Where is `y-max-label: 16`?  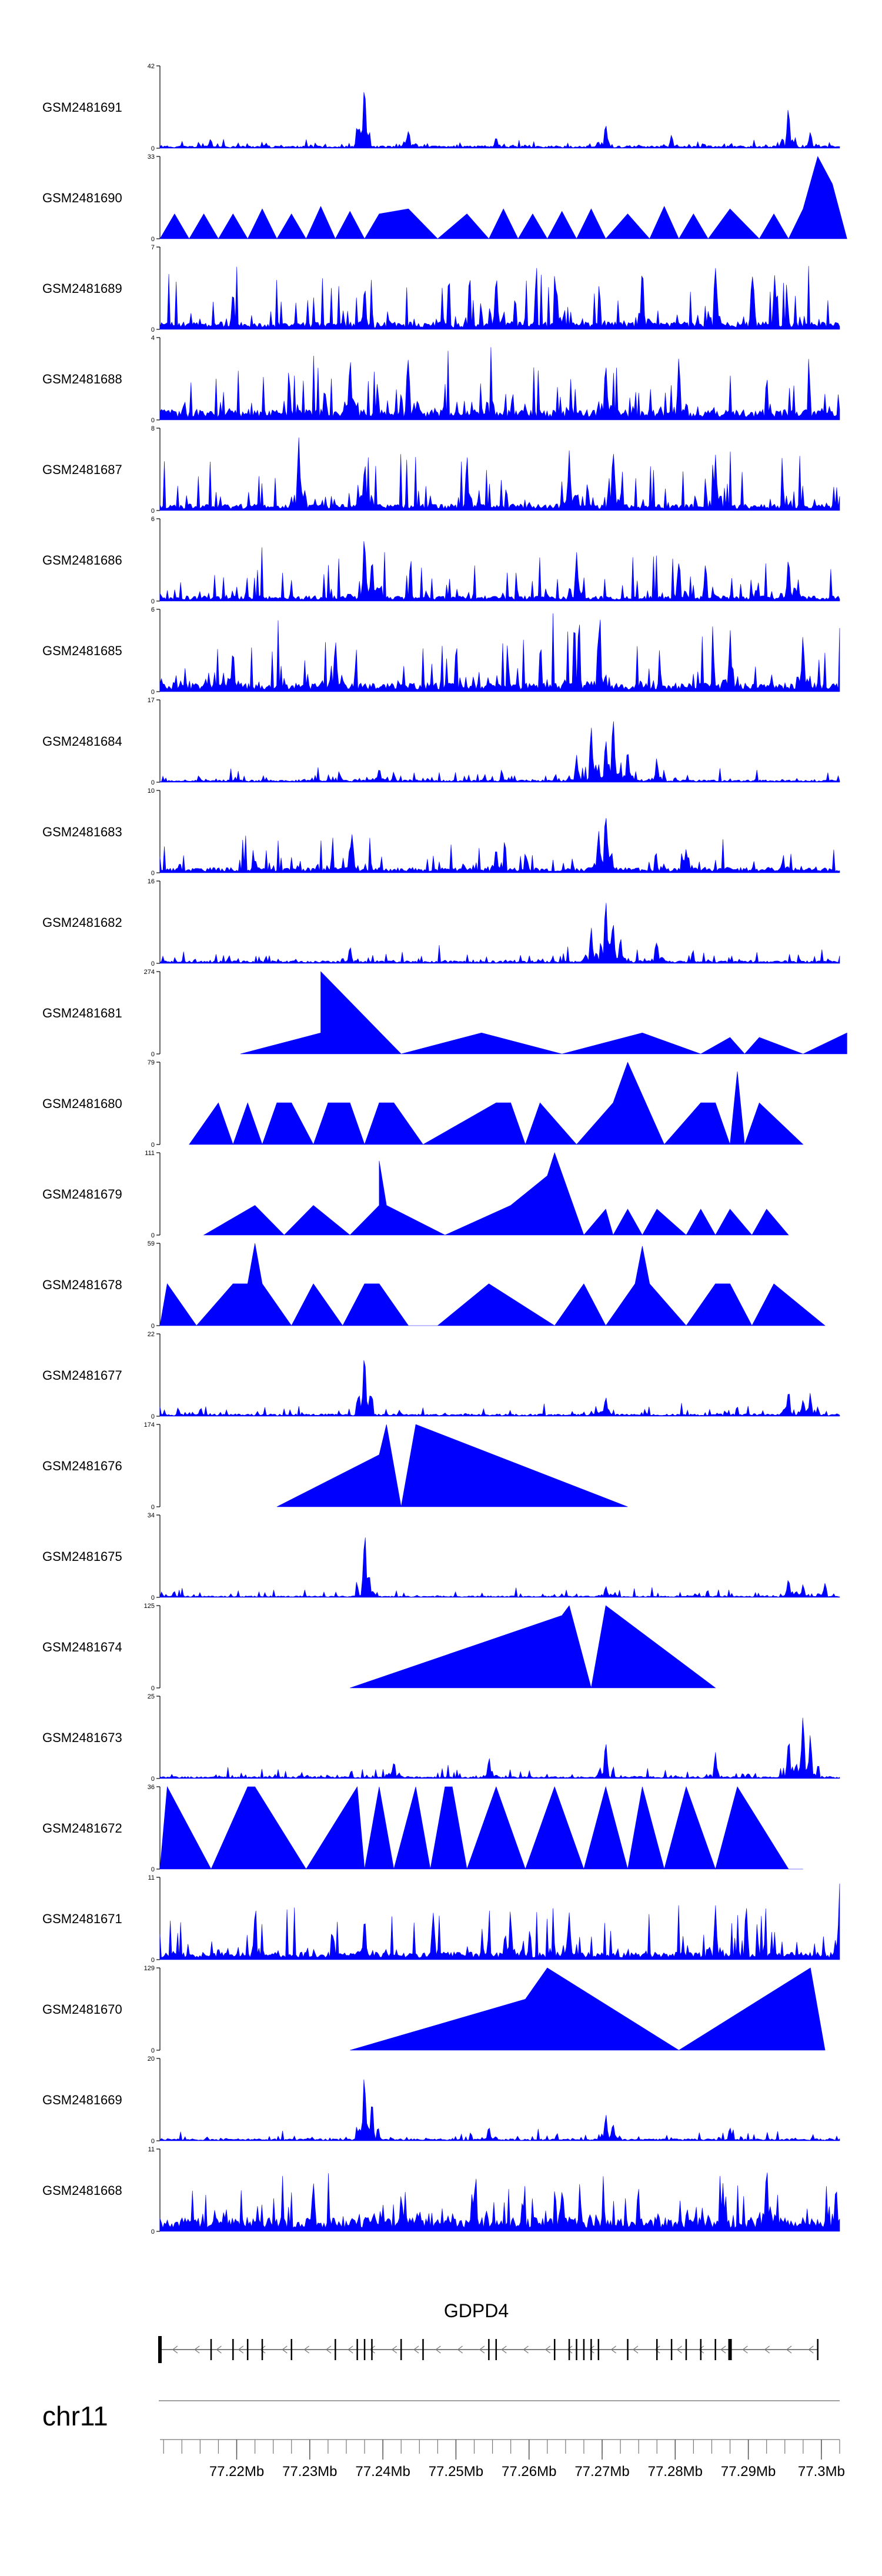 y-max-label: 16 is located at coordinates (151, 881).